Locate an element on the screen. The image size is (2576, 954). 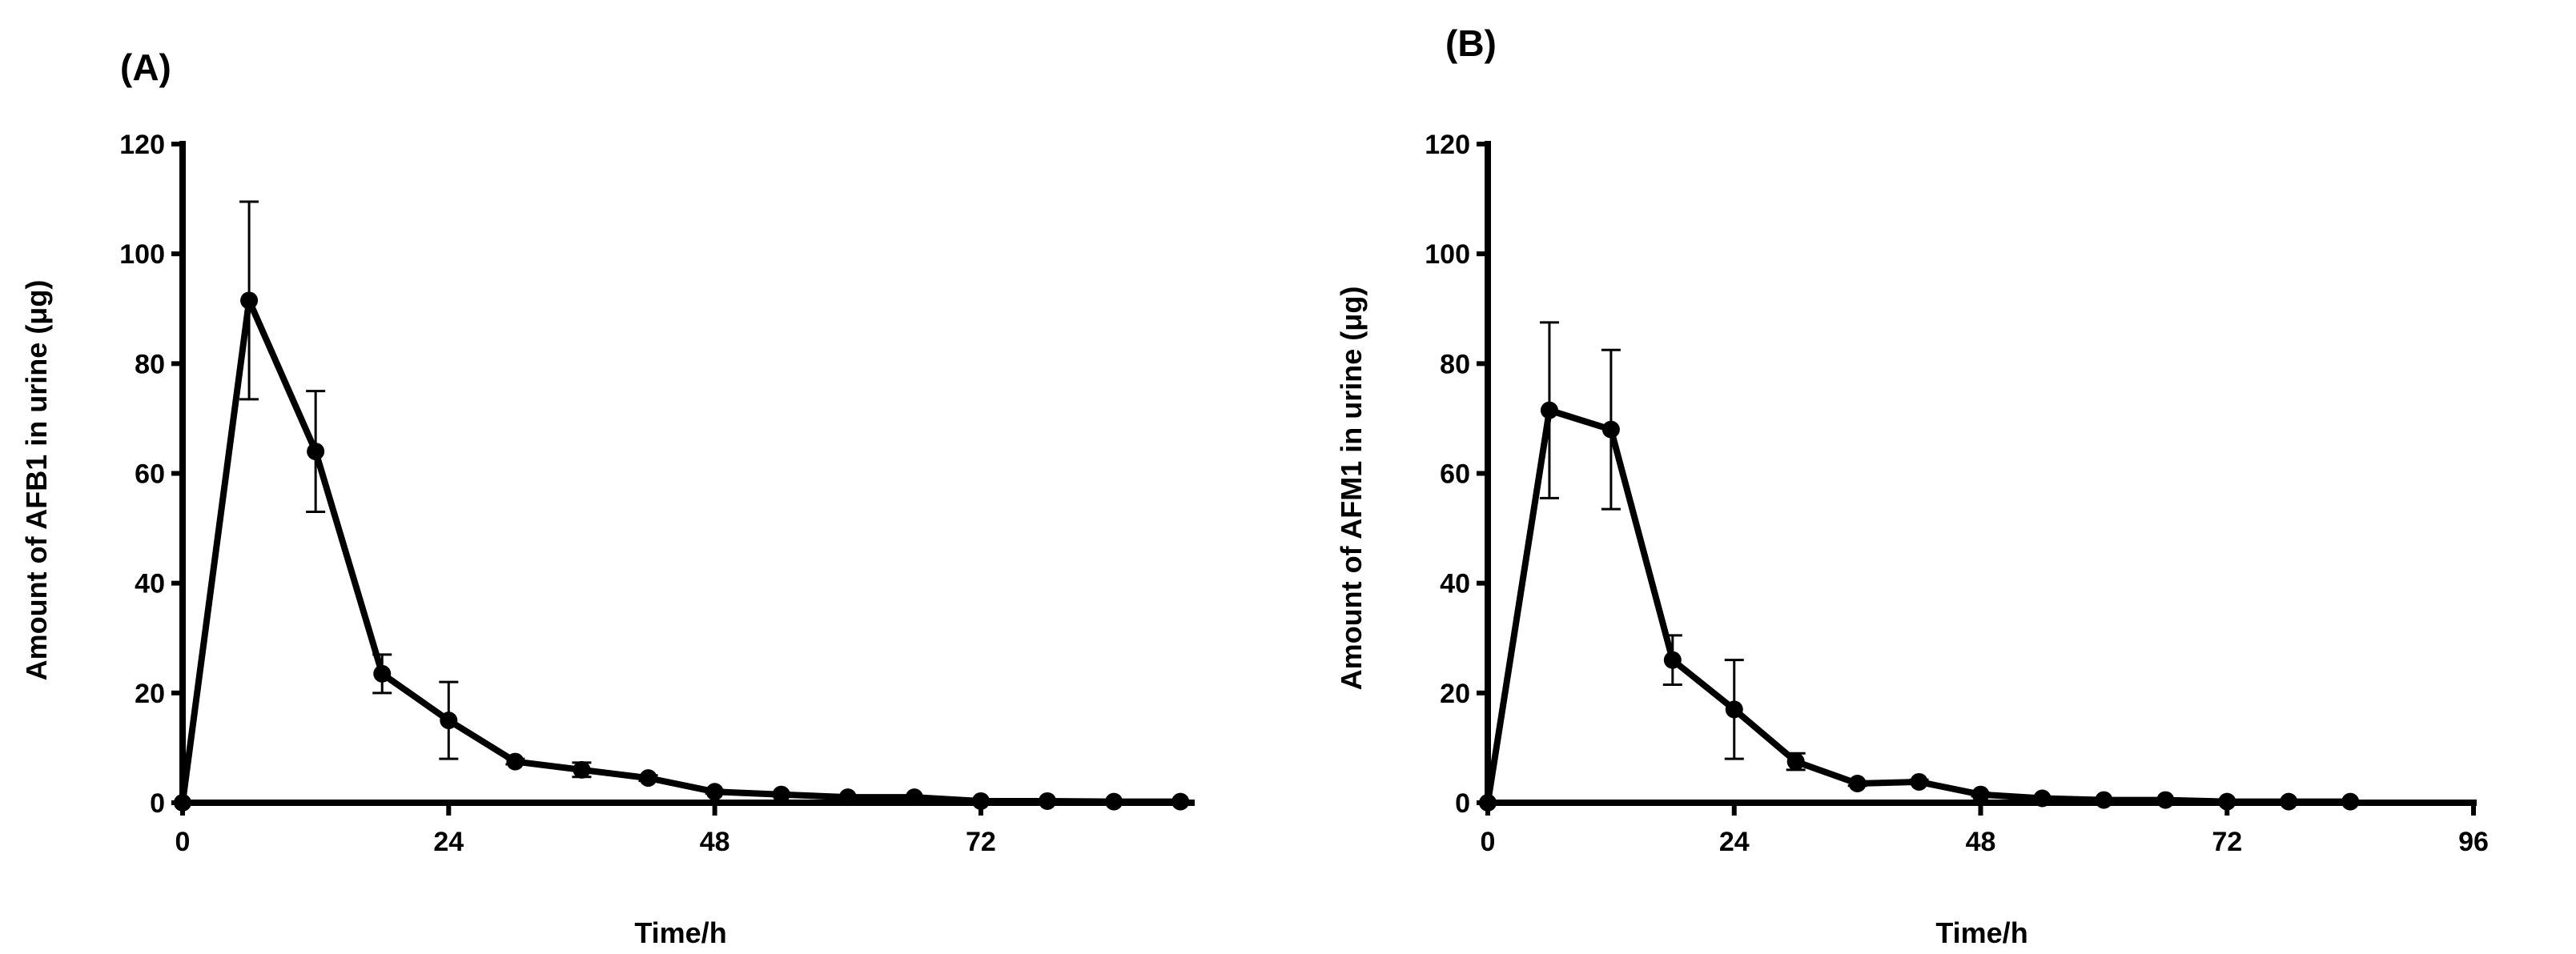
x-tick-label-b: 48 is located at coordinates (1981, 842).